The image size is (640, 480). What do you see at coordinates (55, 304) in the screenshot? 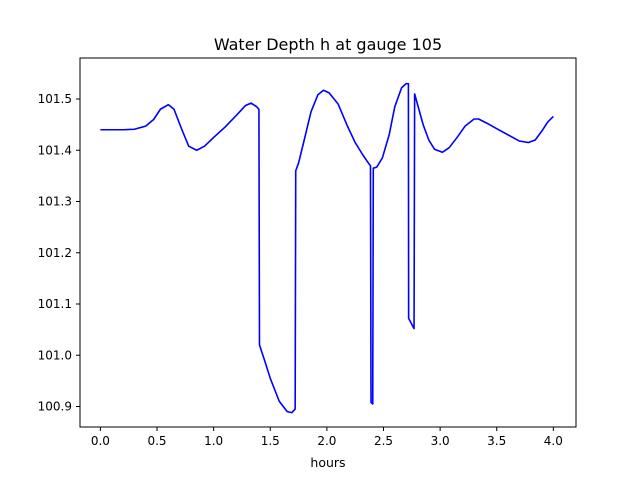
I see `y-tick-label: 101.1` at bounding box center [55, 304].